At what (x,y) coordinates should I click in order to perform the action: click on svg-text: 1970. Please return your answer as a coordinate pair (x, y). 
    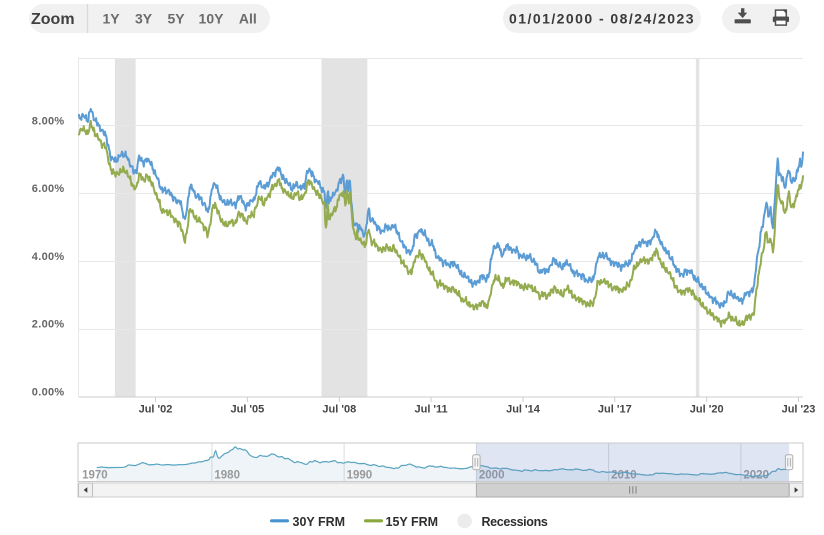
    Looking at the image, I should click on (95, 476).